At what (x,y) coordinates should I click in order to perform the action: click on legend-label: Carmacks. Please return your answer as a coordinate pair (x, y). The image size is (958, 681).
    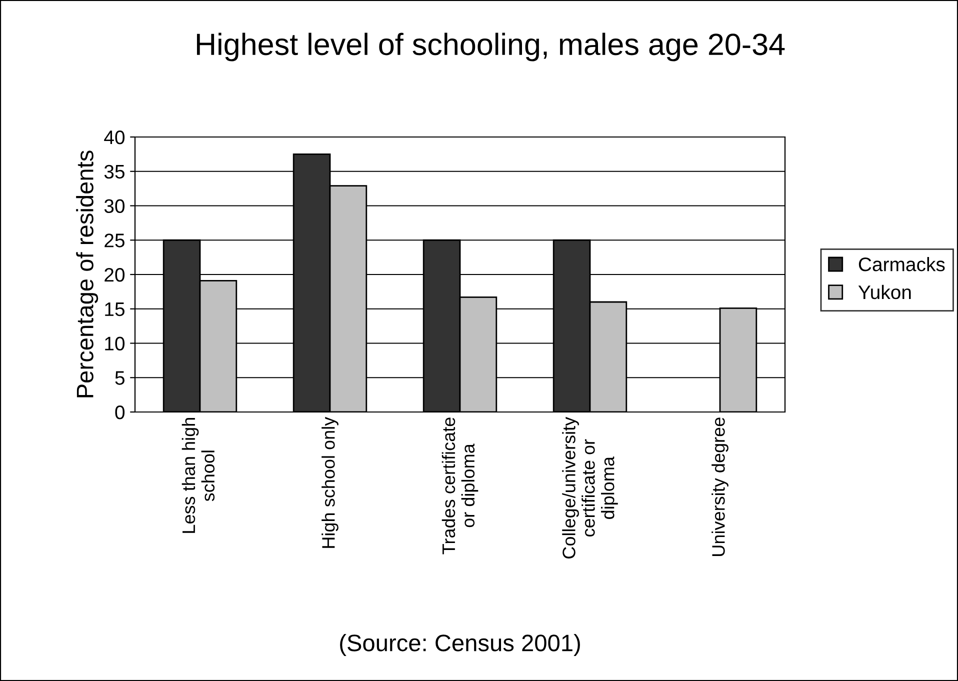
    Looking at the image, I should click on (901, 264).